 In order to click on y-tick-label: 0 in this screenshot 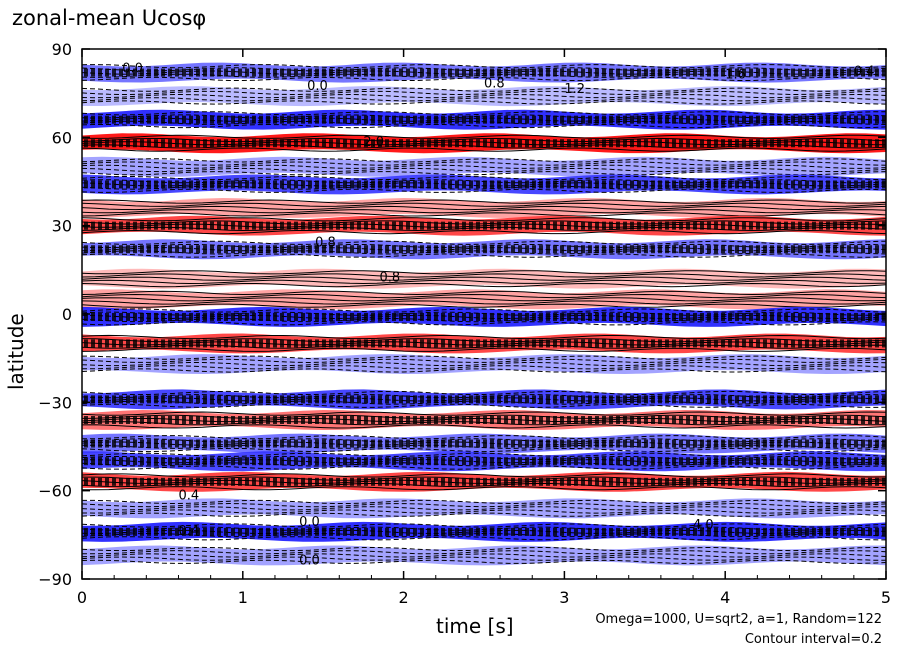, I will do `click(67, 314)`.